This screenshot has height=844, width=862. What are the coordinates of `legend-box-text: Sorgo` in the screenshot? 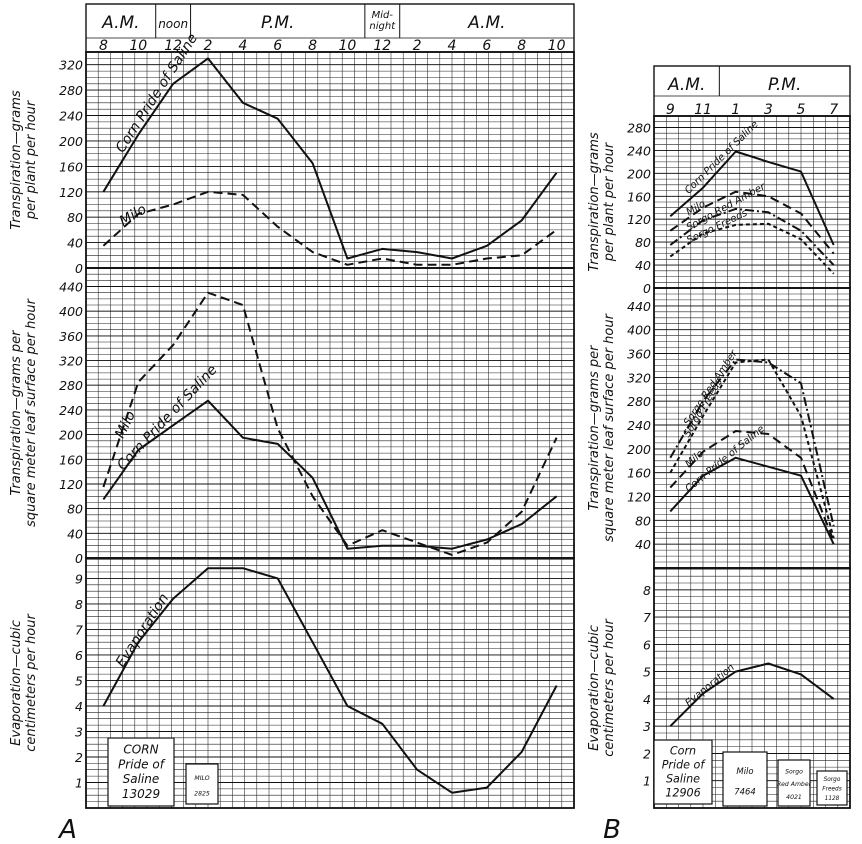 It's located at (794, 771).